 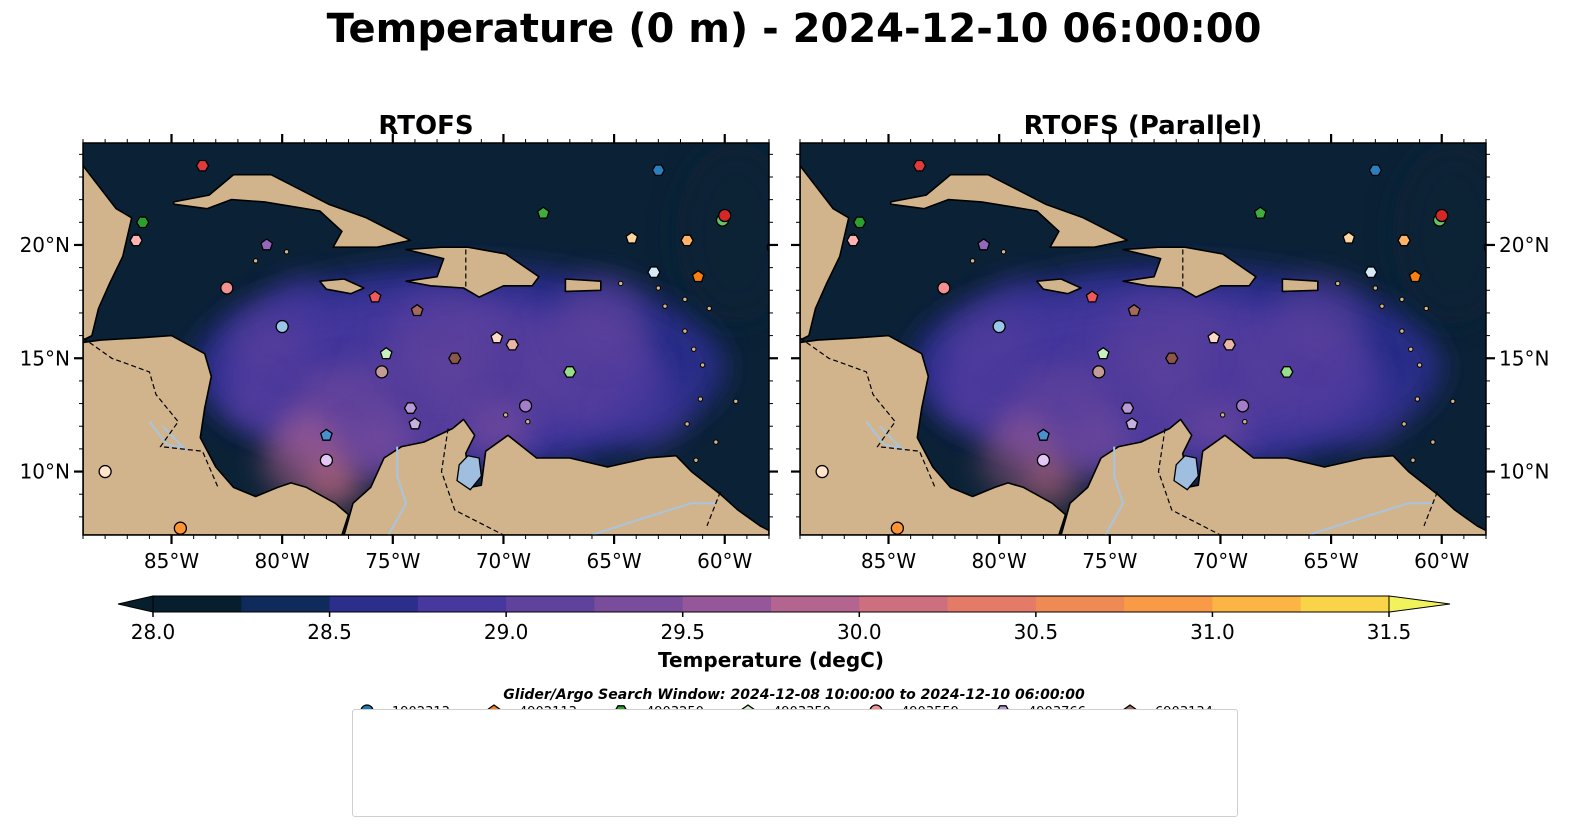 I want to click on colorbar-tick-label: 31.5, so click(x=1389, y=632).